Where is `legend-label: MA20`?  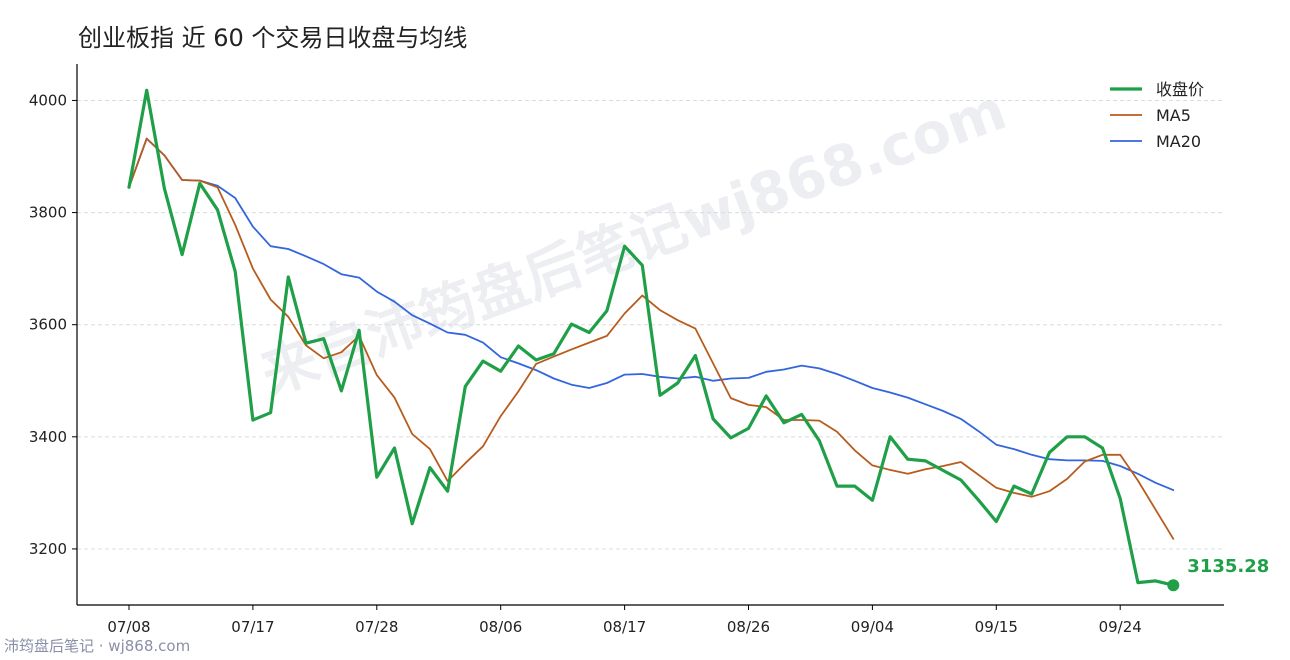
legend-label: MA20 is located at coordinates (1178, 141).